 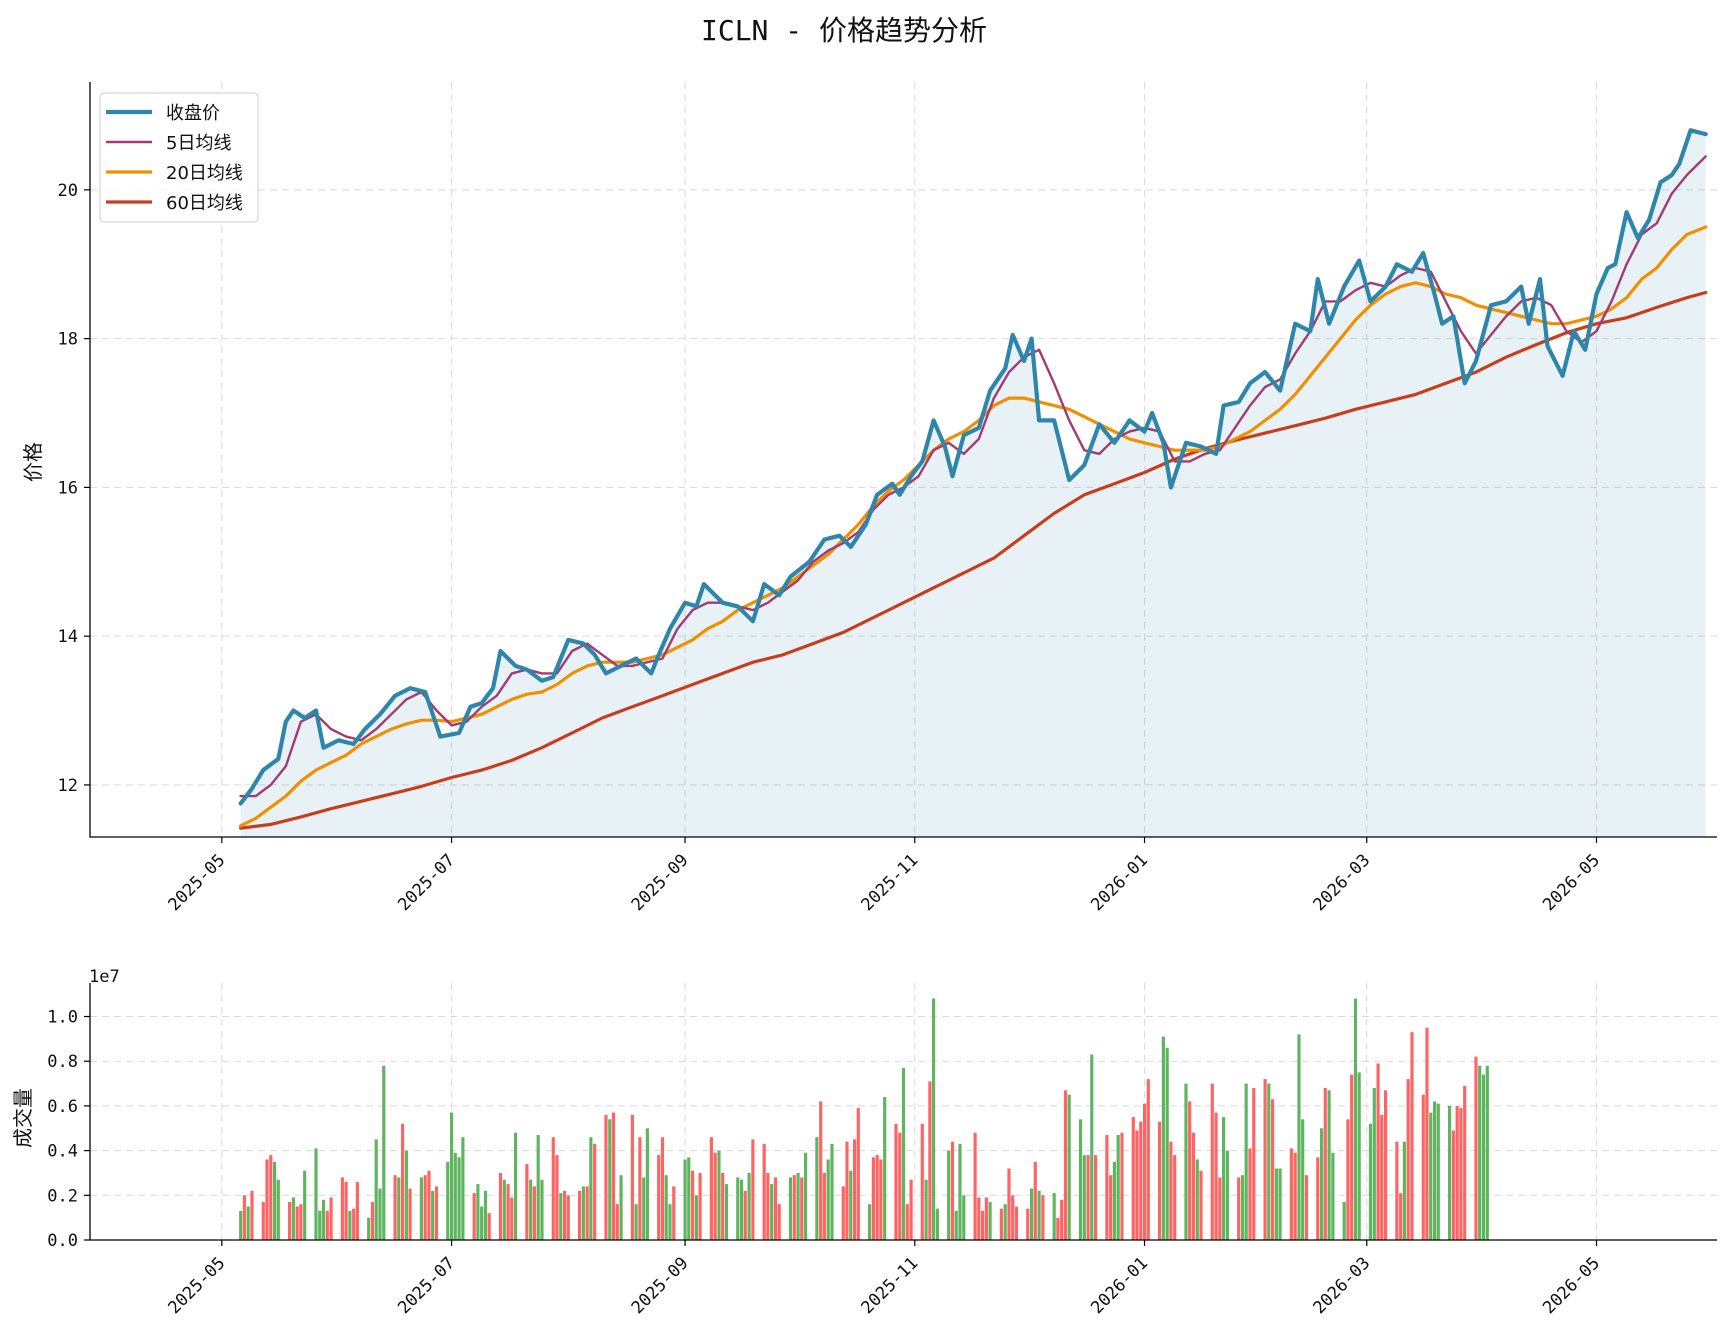 What do you see at coordinates (68, 191) in the screenshot?
I see `price-ytick-label: 20` at bounding box center [68, 191].